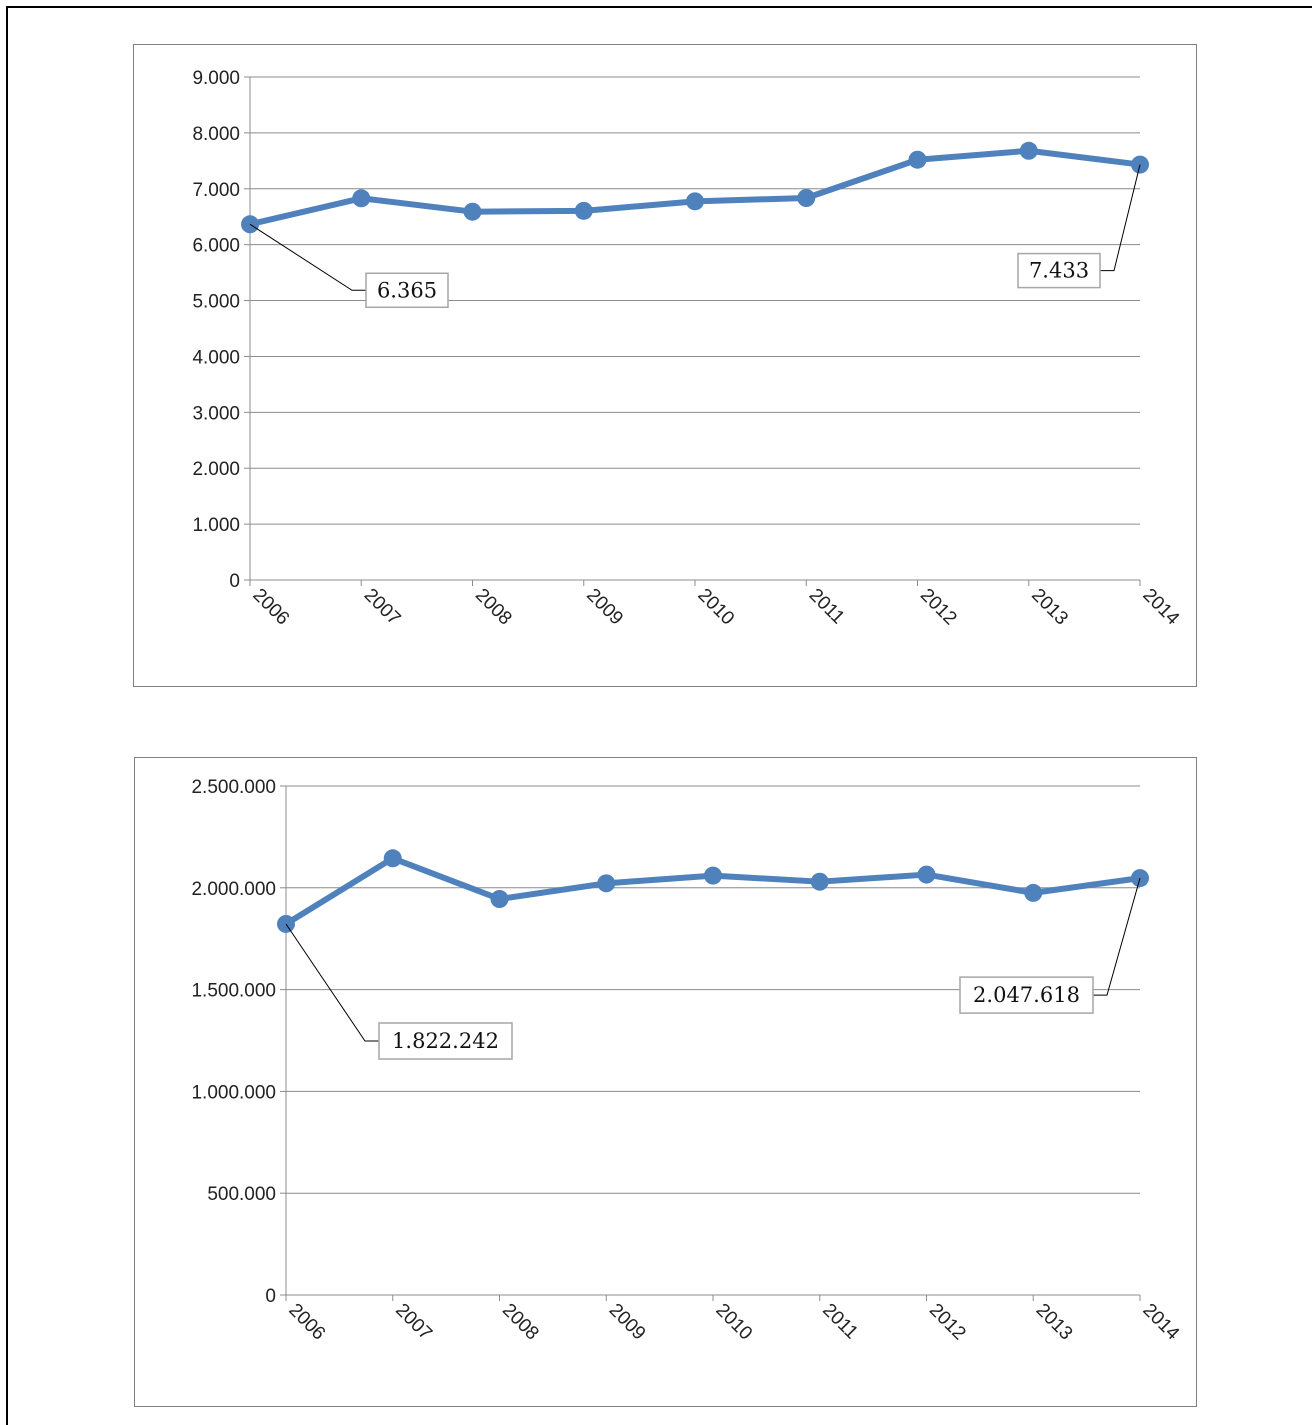  Describe the element at coordinates (216, 302) in the screenshot. I see `chart-1-y-tick-label: 5.000` at that location.